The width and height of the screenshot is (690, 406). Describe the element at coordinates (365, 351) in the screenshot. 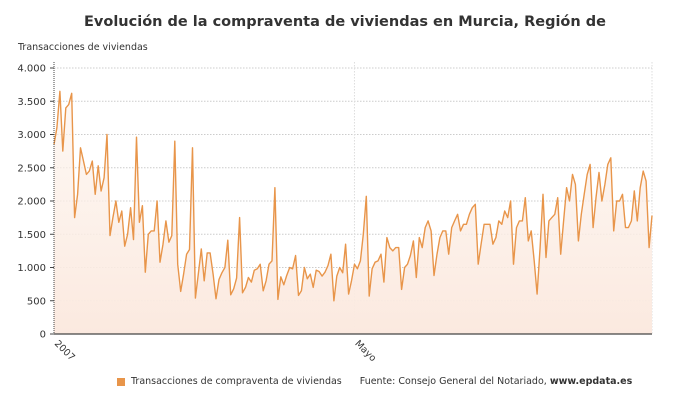

I see `x-tick-label: Mayo` at that location.